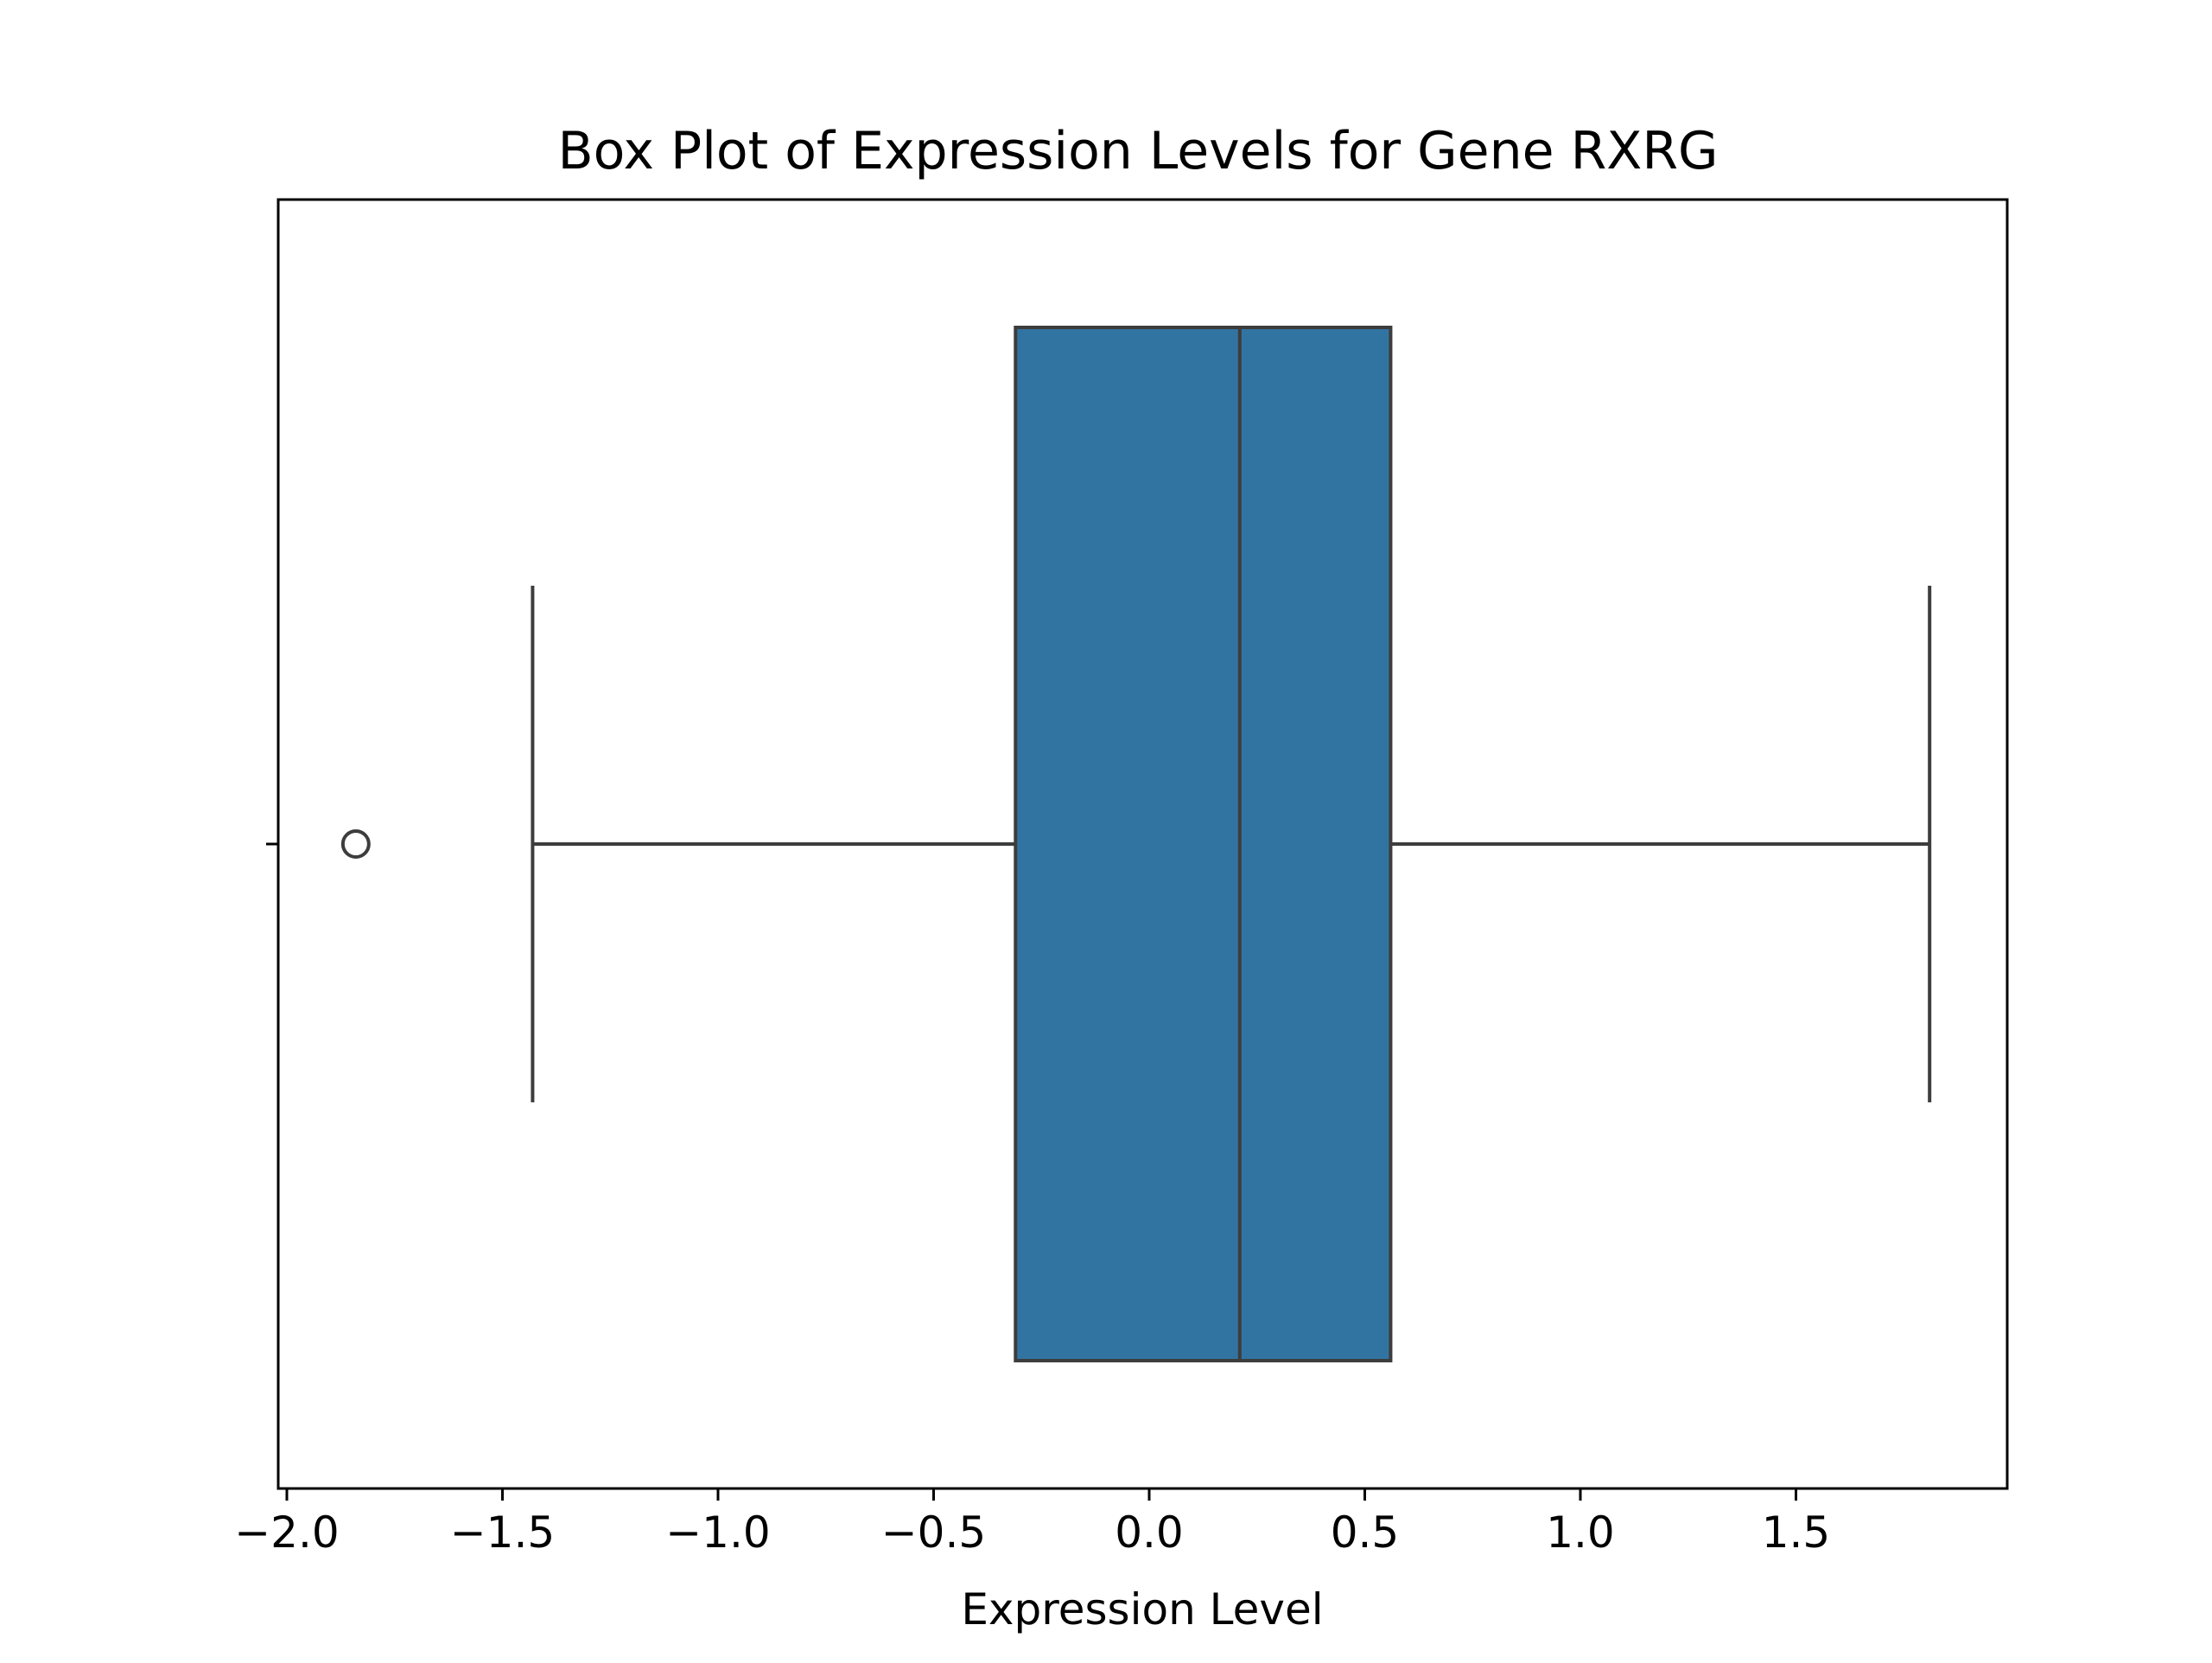 This screenshot has width=2212, height=1663. I want to click on x-tick-label: −1.5, so click(502, 1533).